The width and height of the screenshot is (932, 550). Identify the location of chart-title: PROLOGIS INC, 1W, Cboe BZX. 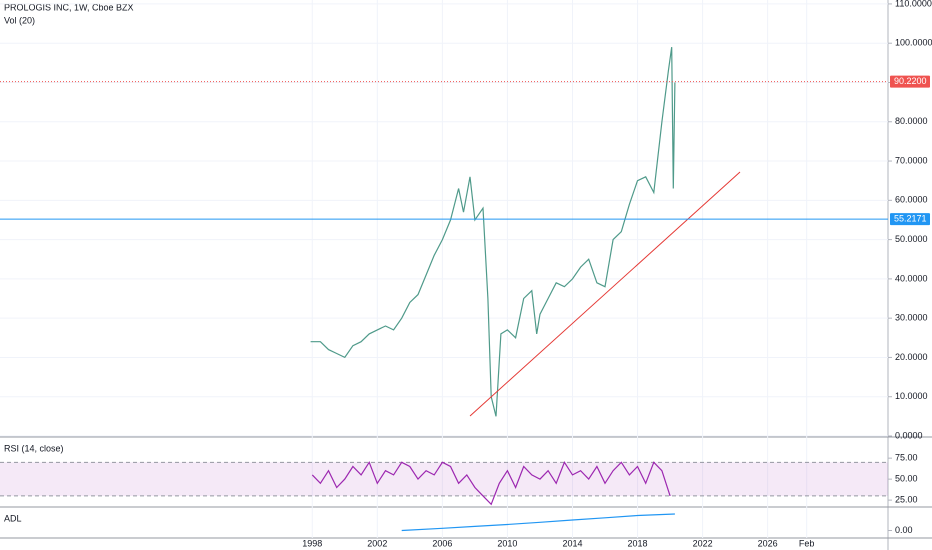
(69, 7).